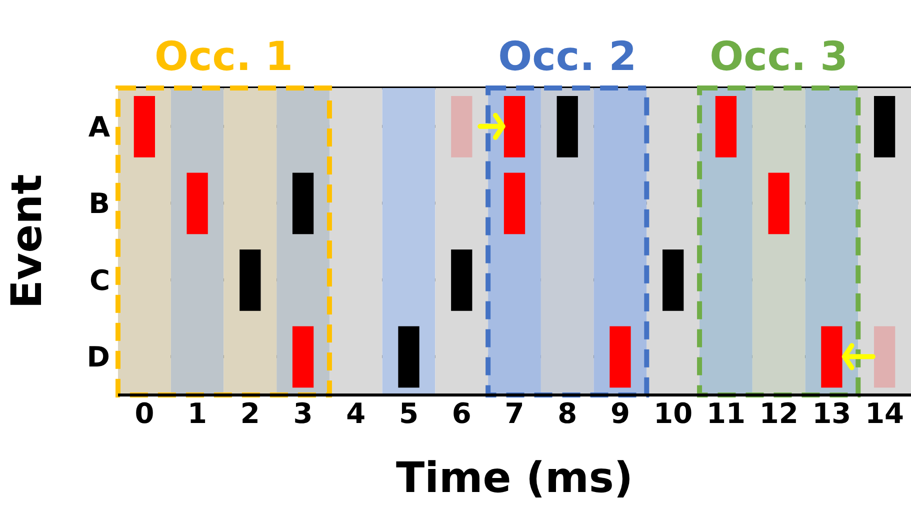 The width and height of the screenshot is (911, 506). I want to click on x-tick-label: 12, so click(778, 413).